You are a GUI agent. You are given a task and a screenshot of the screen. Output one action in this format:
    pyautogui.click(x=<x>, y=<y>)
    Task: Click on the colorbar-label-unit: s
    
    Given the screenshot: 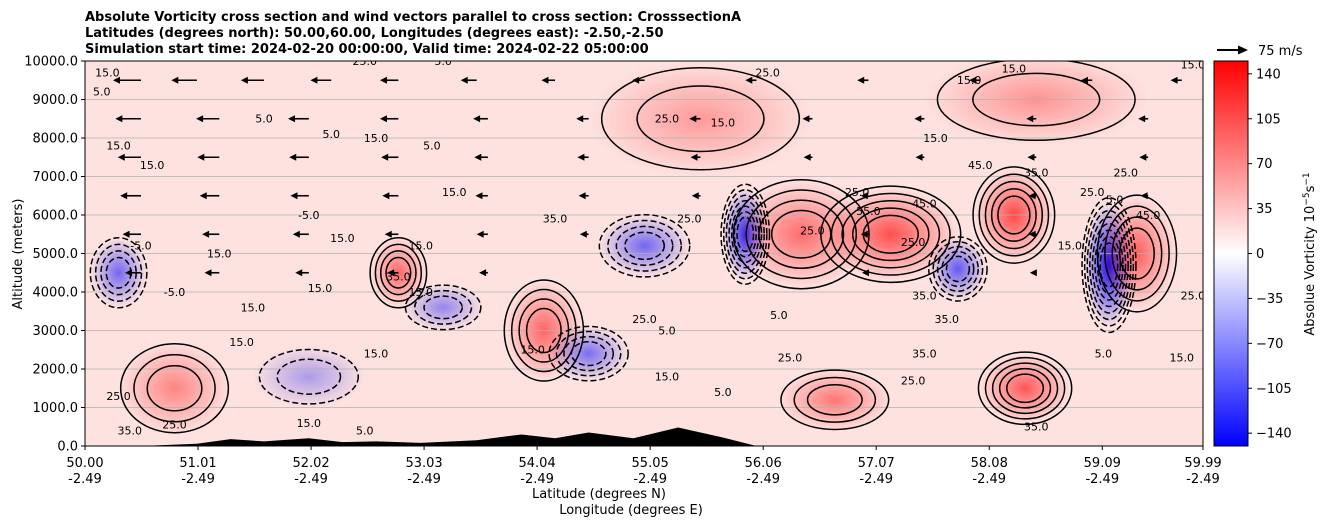 What is the action you would take?
    pyautogui.click(x=1310, y=188)
    